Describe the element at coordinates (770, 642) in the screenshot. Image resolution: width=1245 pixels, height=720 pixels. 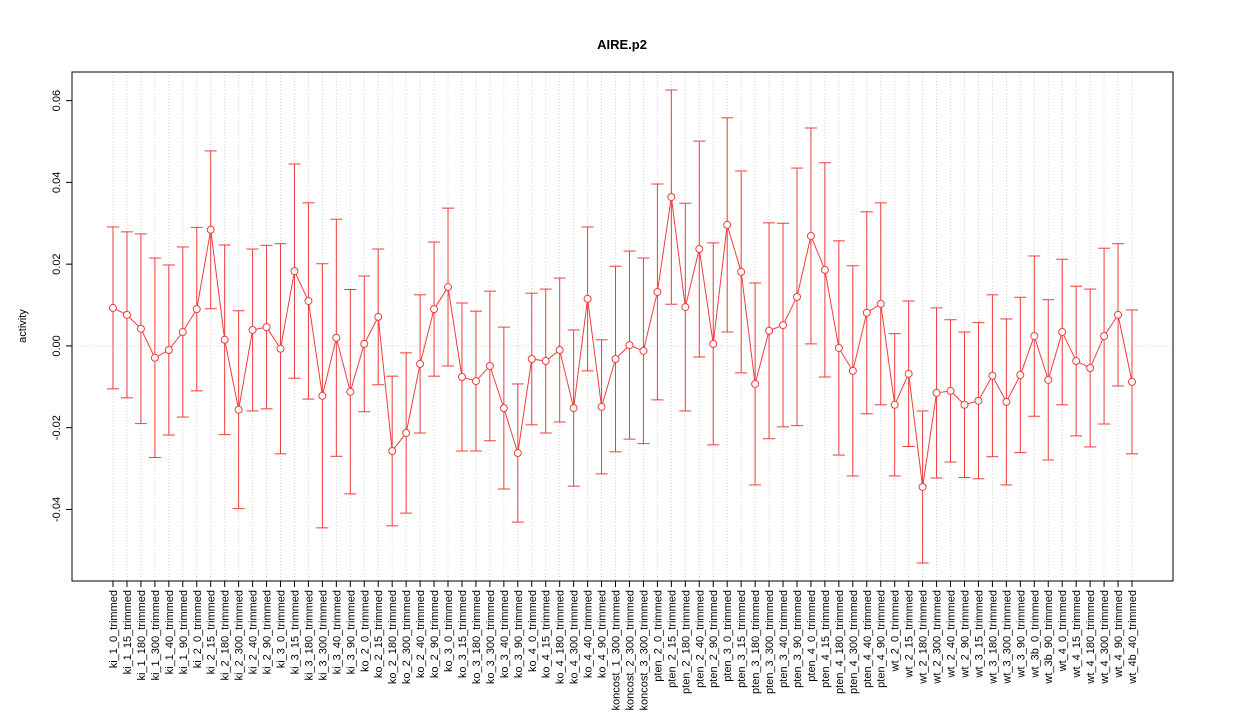
I see `x-tick-label: pten_3_300_trimmed` at that location.